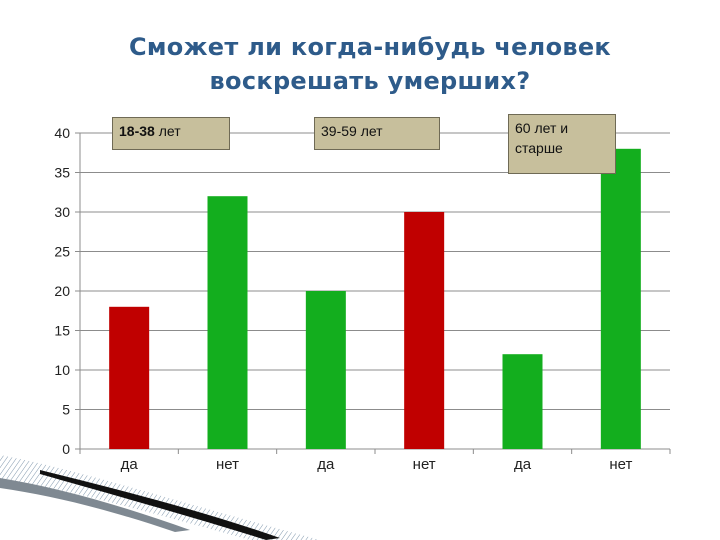  I want to click on title-line-1: Сможет ли когда-нибудь человек, so click(370, 47).